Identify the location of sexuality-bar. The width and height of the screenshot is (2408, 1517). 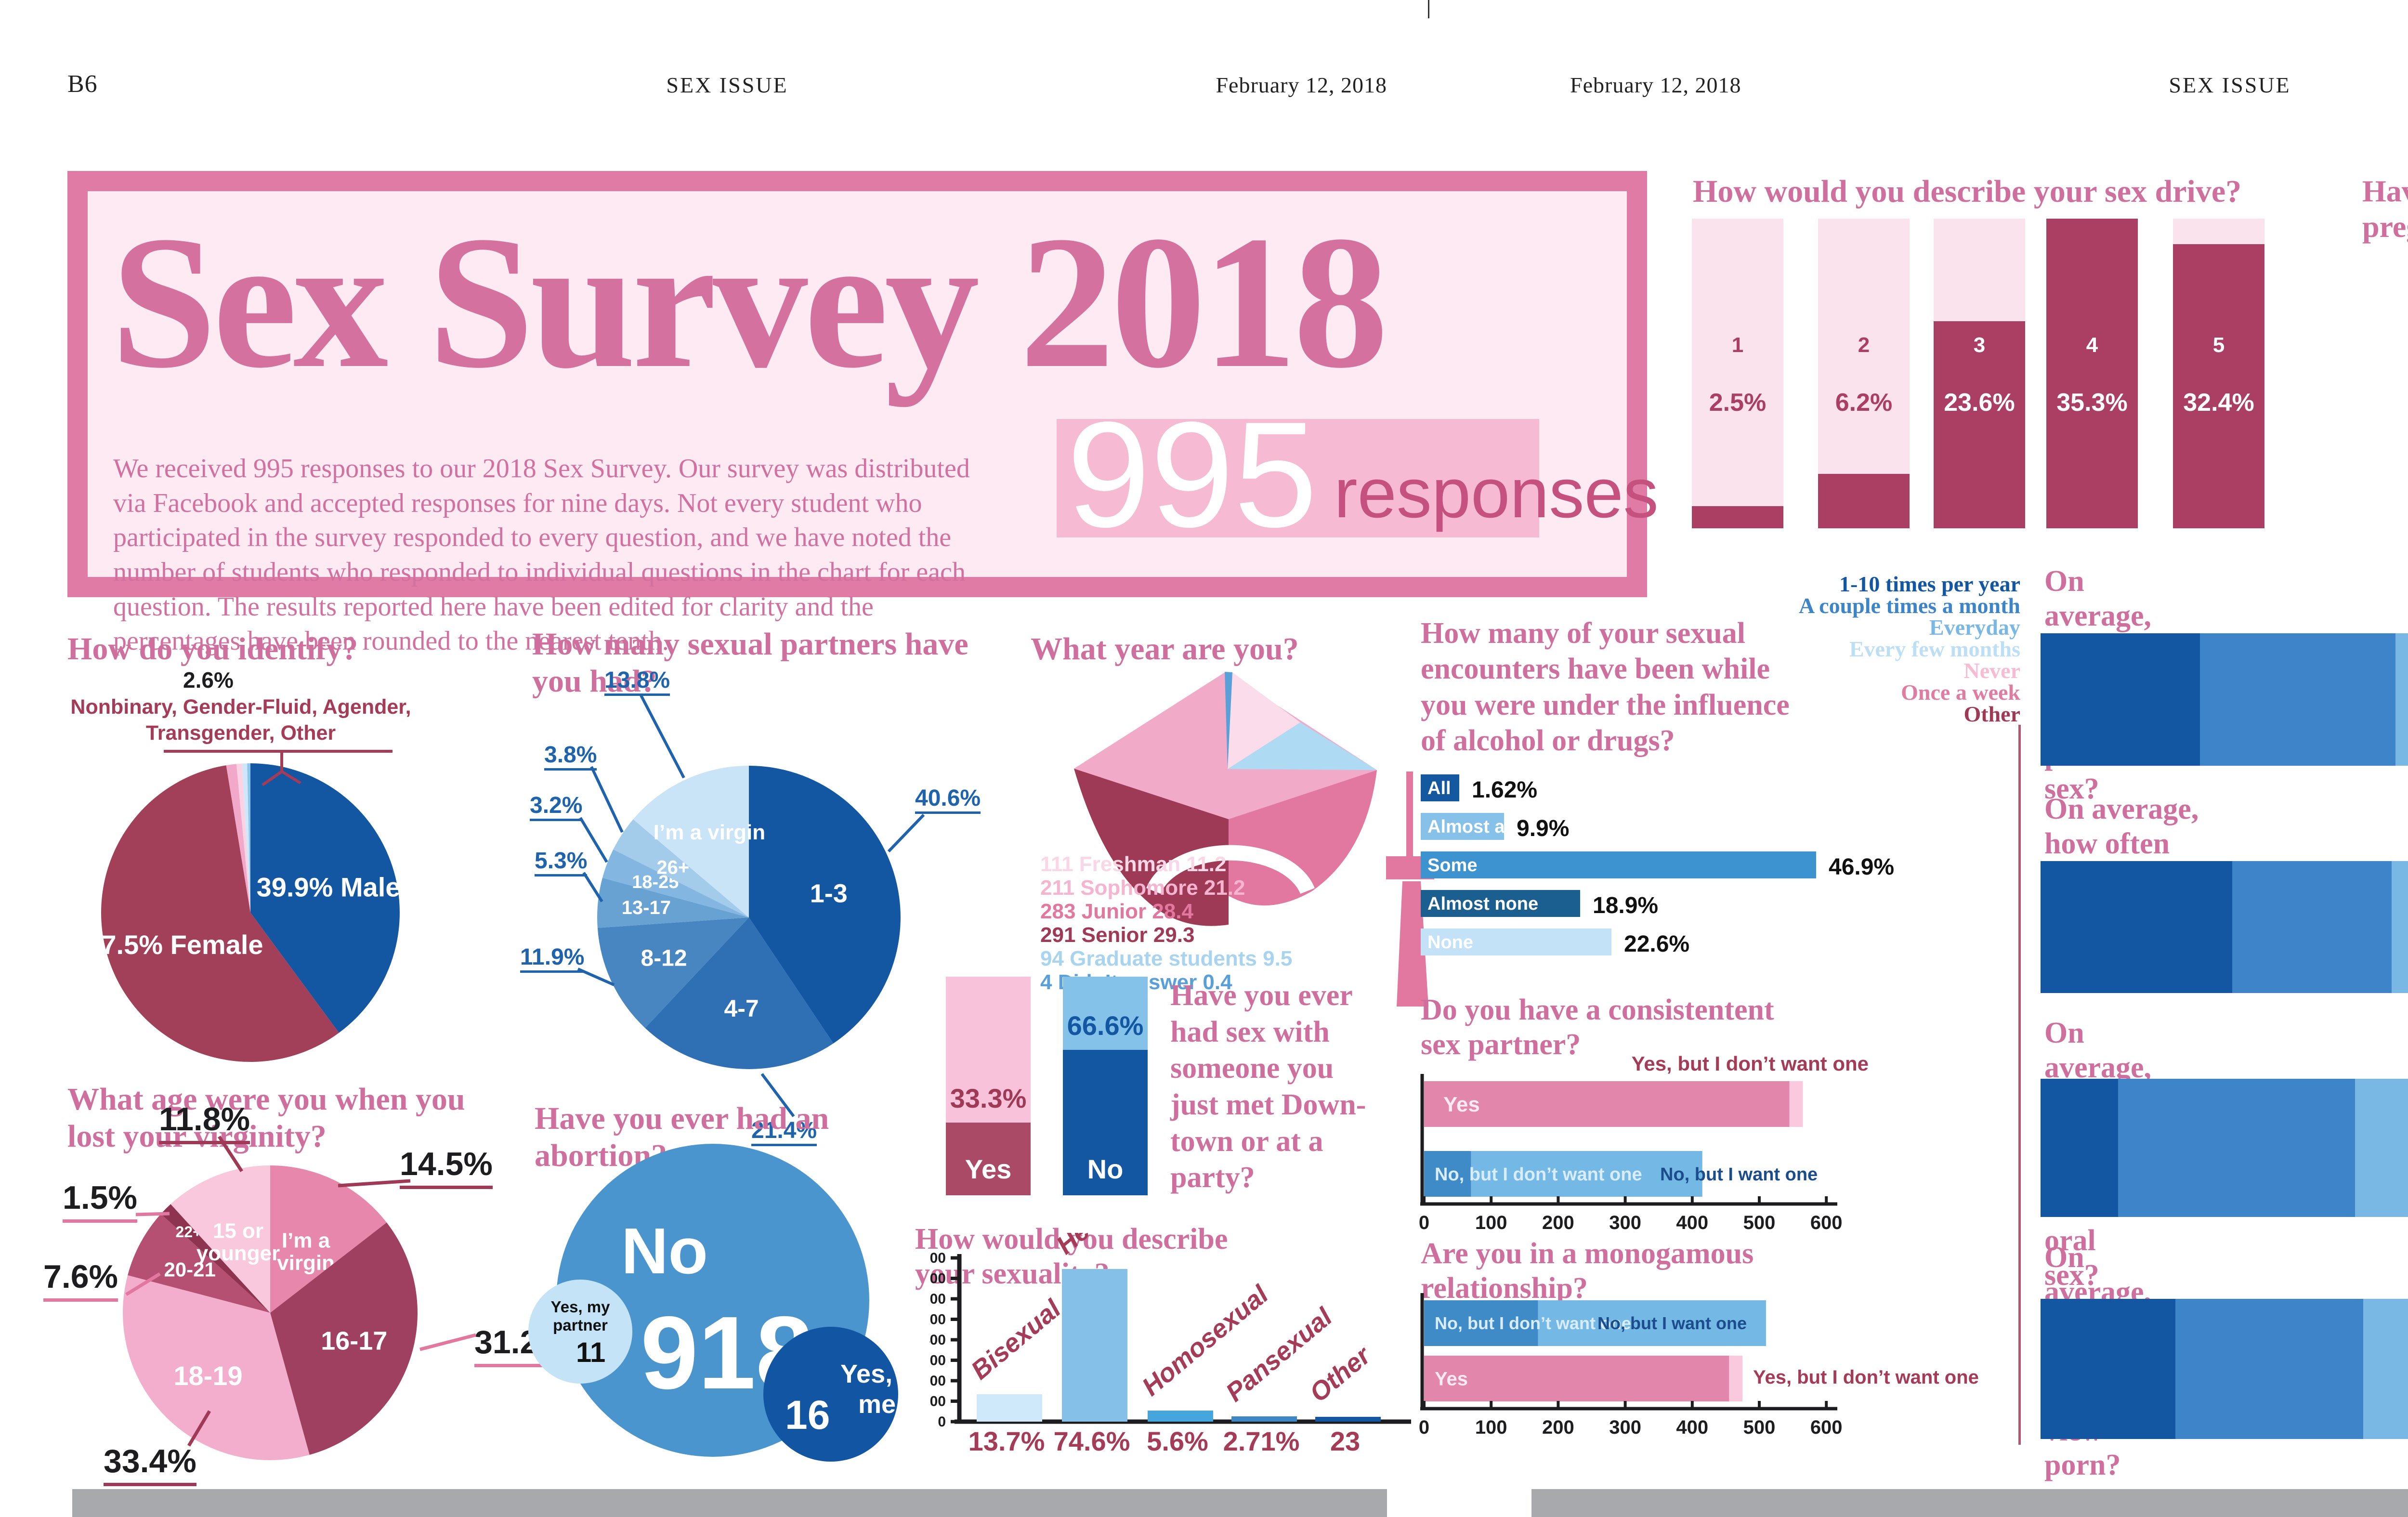
(1180, 1416).